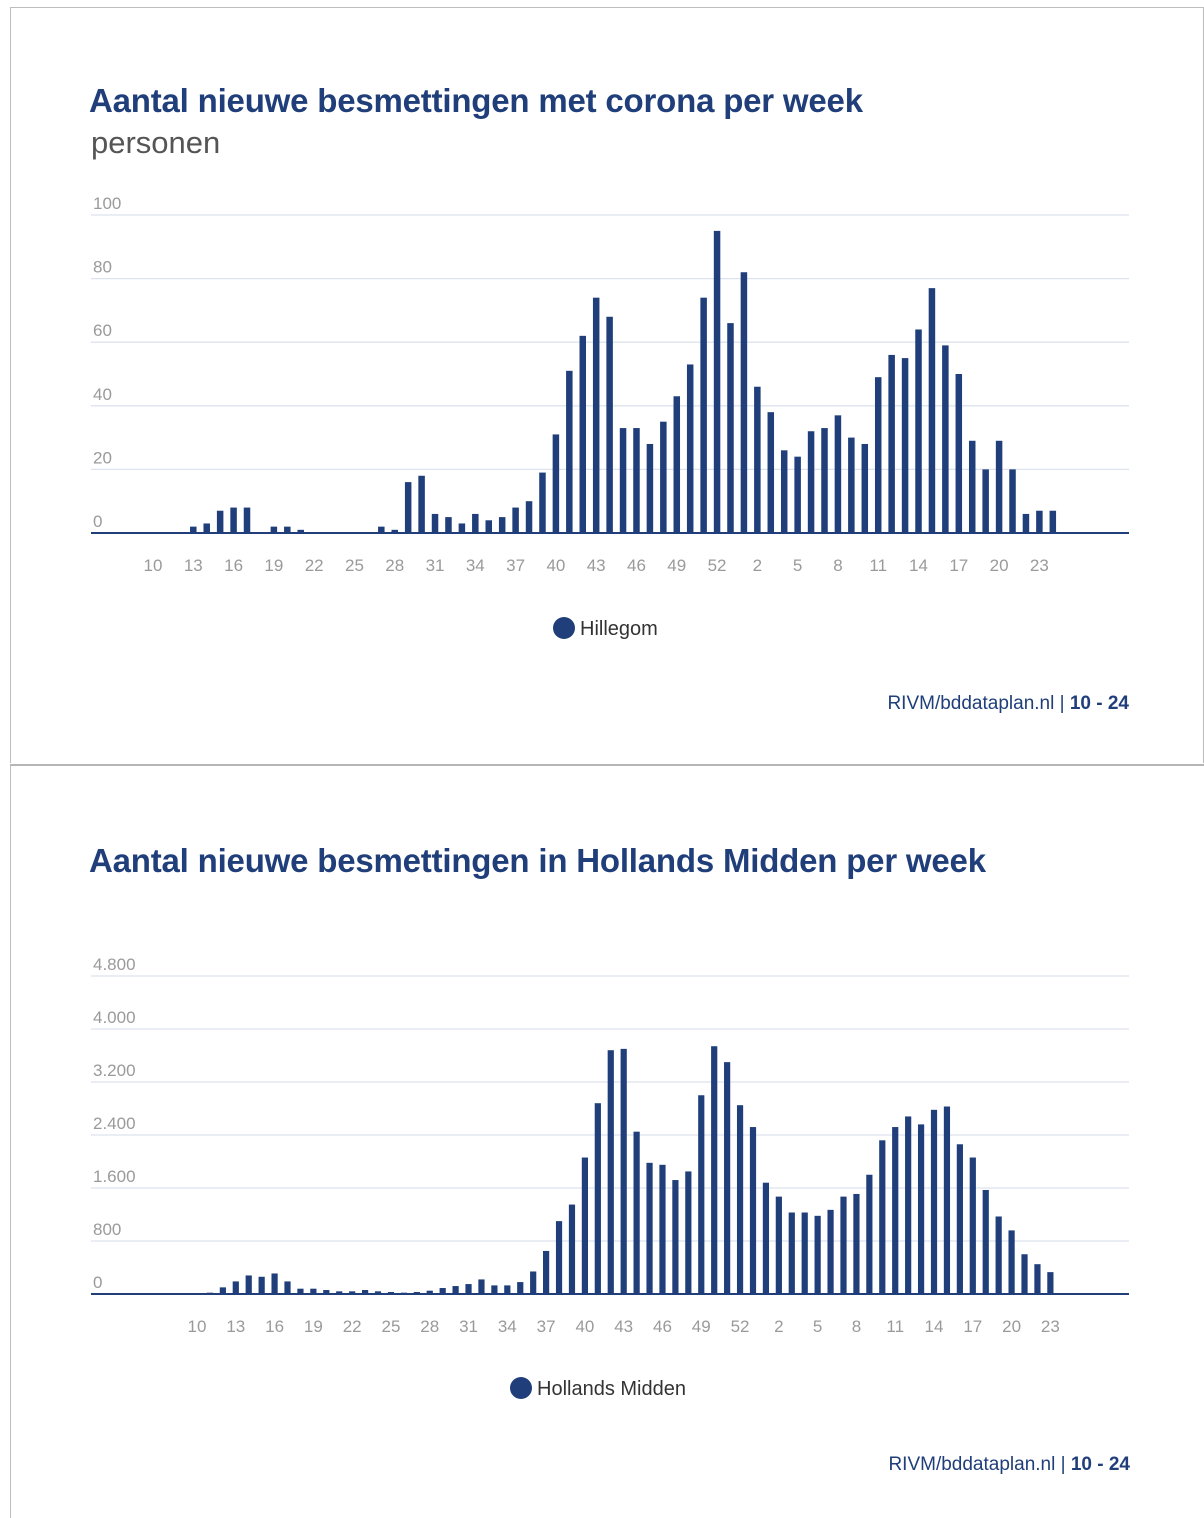  I want to click on x-tick-label: 40, so click(555, 565).